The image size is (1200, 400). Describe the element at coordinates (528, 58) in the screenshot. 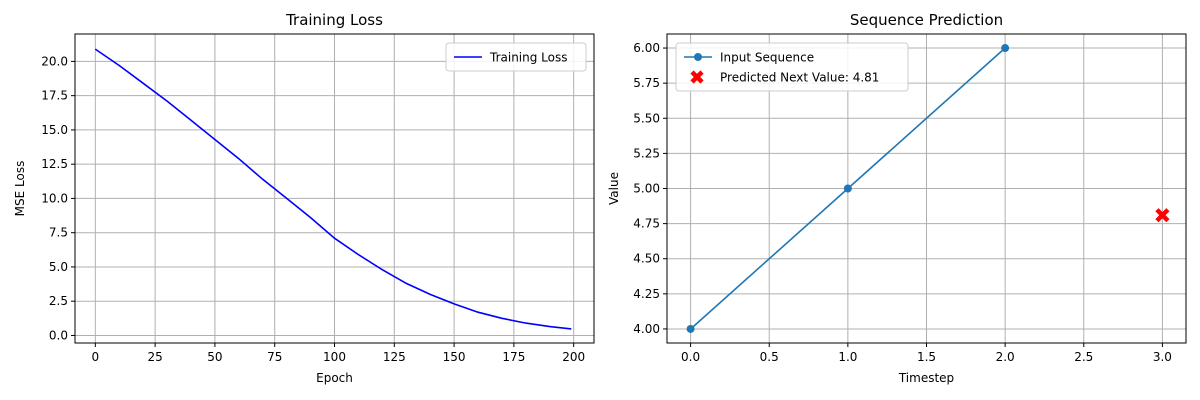

I see `legend-label: Training Loss` at that location.